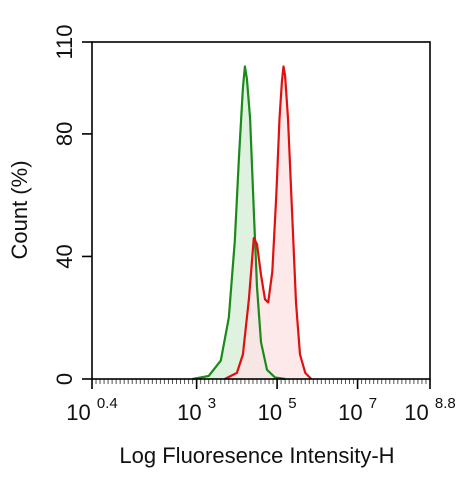 Image resolution: width=476 pixels, height=479 pixels. What do you see at coordinates (64, 256) in the screenshot?
I see `y-tick-label: 40` at bounding box center [64, 256].